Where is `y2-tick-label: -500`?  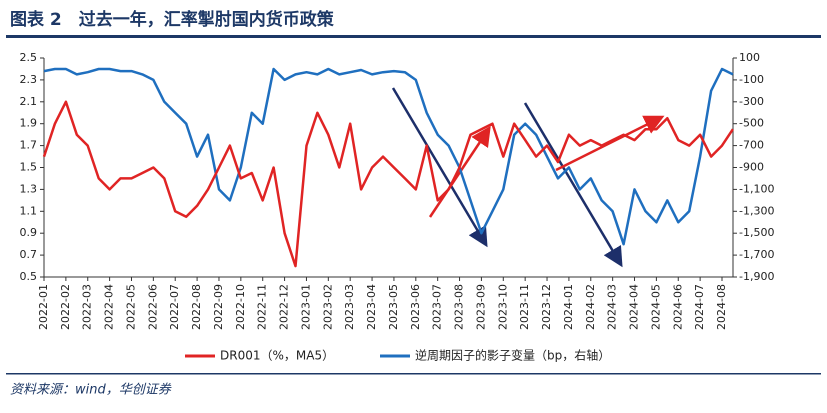 y2-tick-label: -500 is located at coordinates (751, 123).